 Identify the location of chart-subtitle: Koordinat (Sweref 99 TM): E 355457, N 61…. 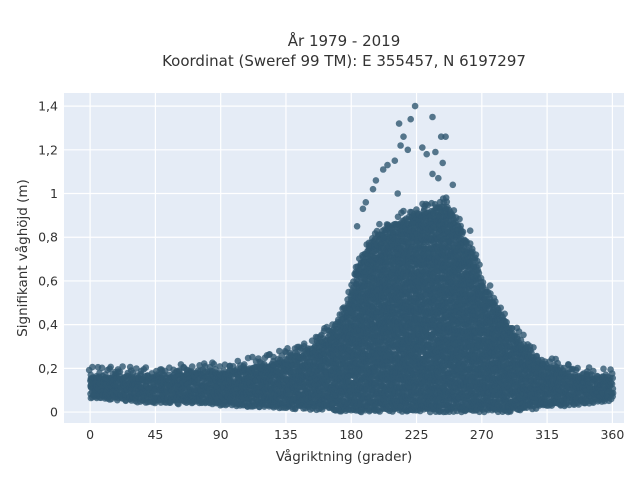
(344, 61).